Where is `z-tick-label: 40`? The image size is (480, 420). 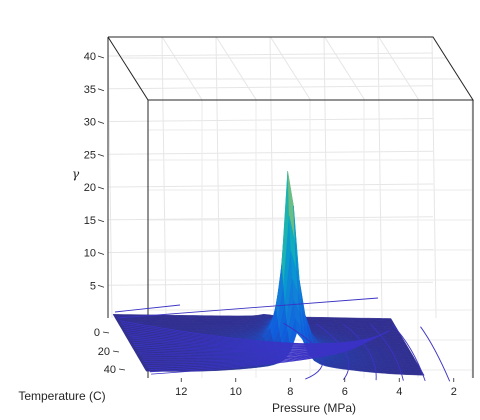 z-tick-label: 40 is located at coordinates (90, 57).